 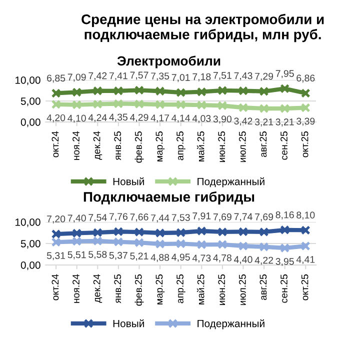 What do you see at coordinates (139, 256) in the screenshot?
I see `data-label: 5,21` at bounding box center [139, 256].